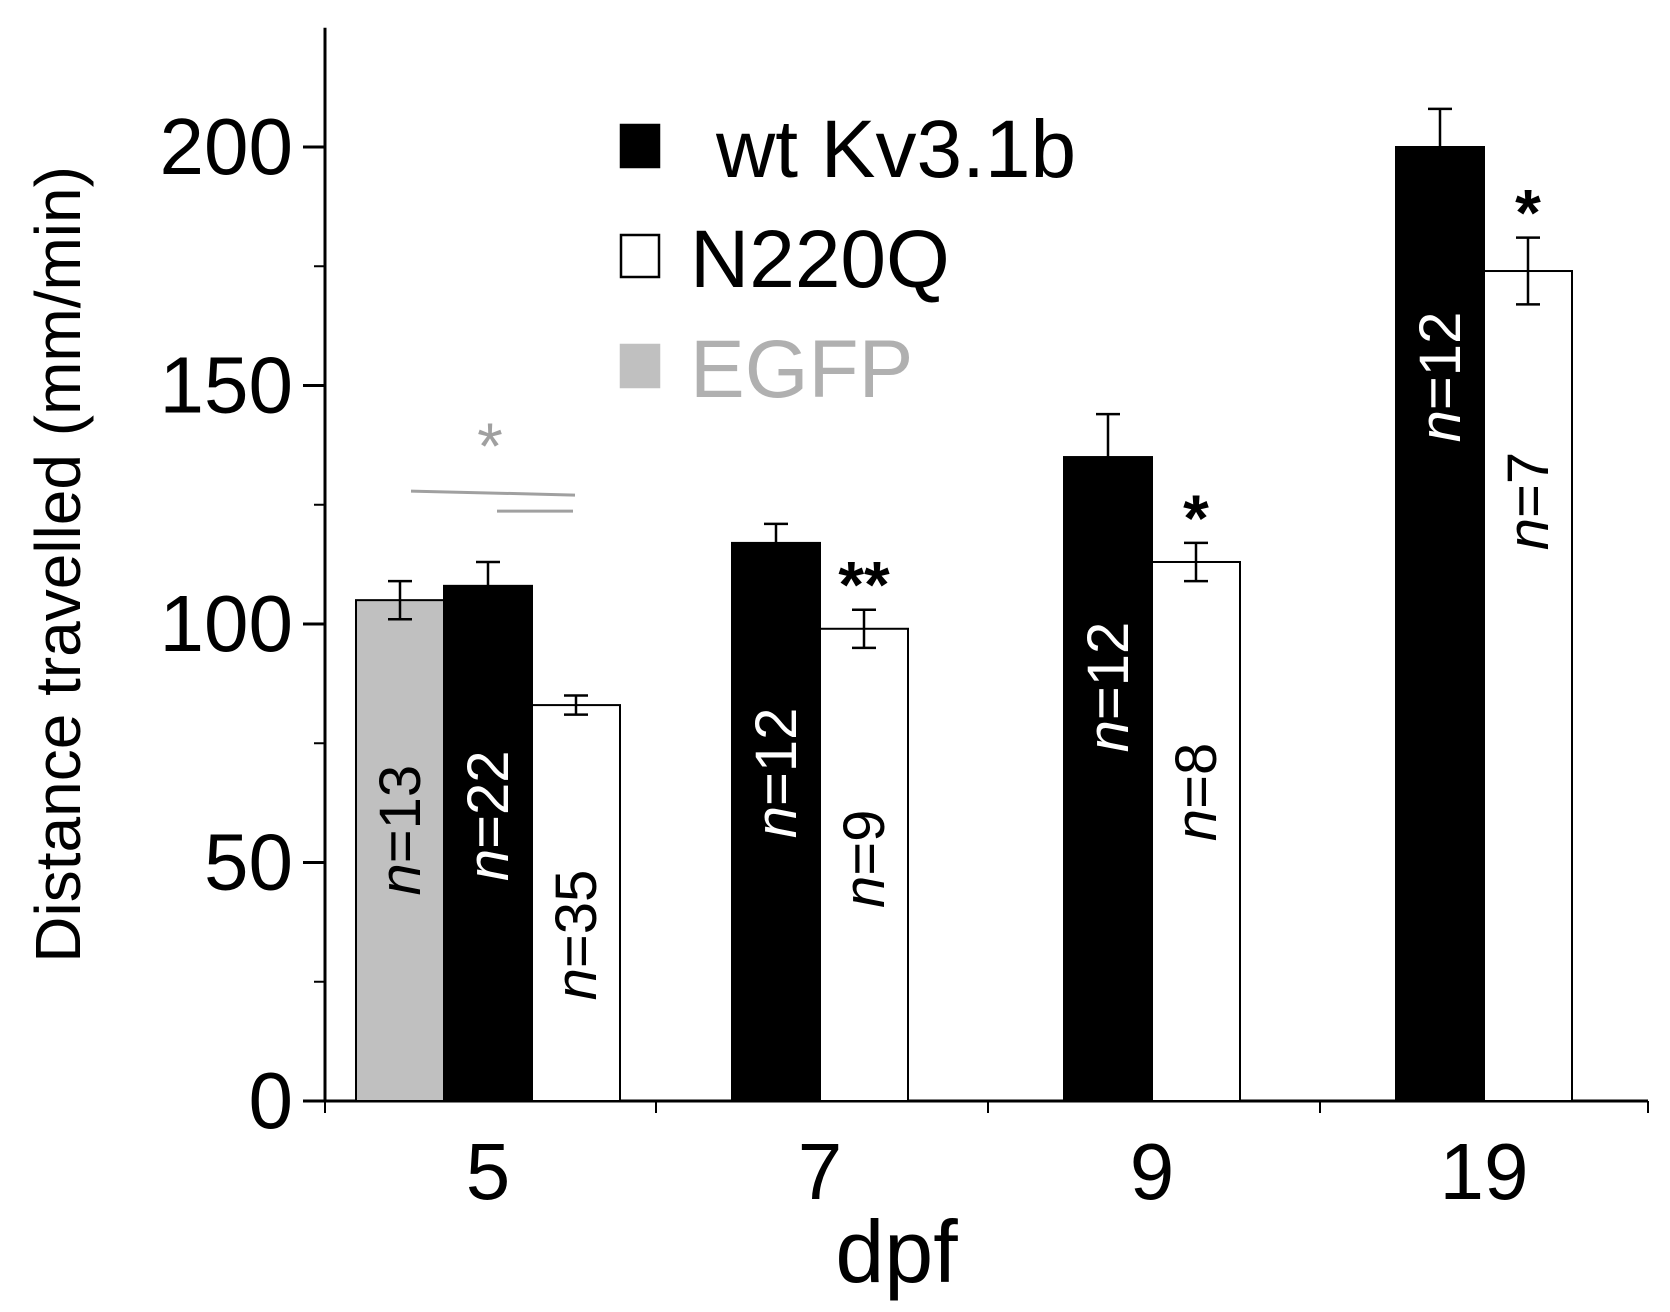 The height and width of the screenshot is (1312, 1670). I want to click on significance-marker: **, so click(864, 585).